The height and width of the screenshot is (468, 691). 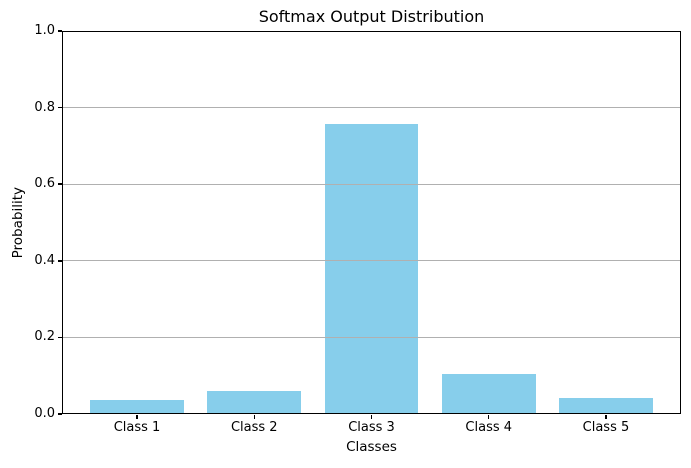 I want to click on x-tick-label: Class 5, so click(x=606, y=427).